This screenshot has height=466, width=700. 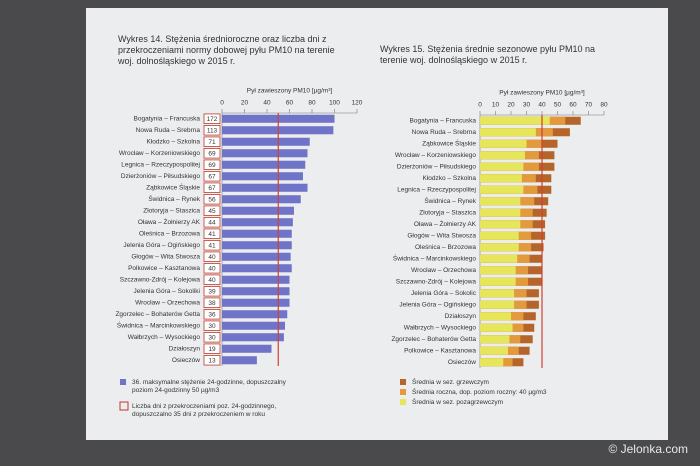 What do you see at coordinates (445, 247) in the screenshot?
I see `y-tick-label: Oleśnica – Brzozowa` at bounding box center [445, 247].